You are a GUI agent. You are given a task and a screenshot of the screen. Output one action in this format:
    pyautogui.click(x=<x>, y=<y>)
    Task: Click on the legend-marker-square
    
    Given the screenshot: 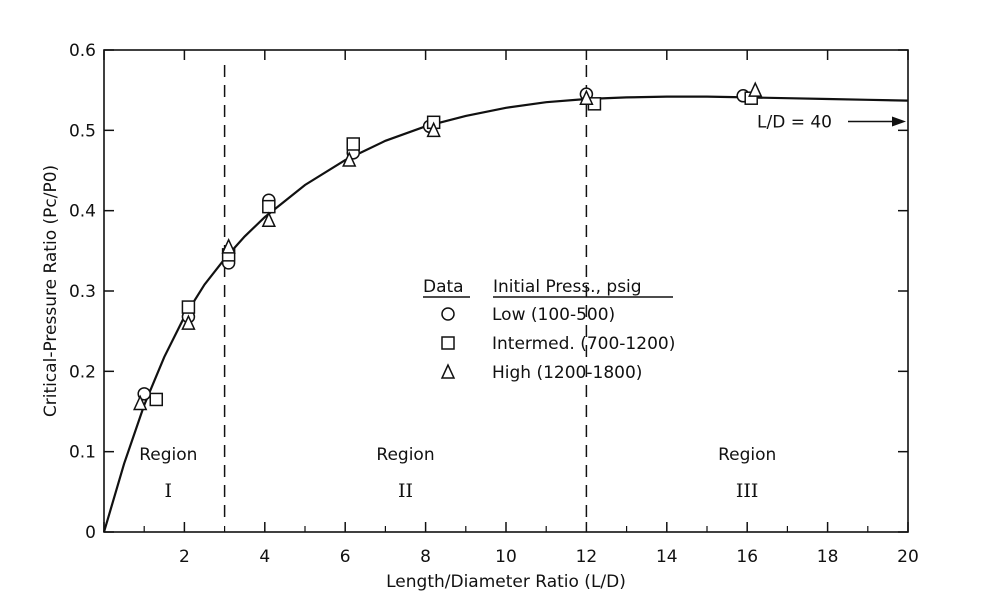 What is the action you would take?
    pyautogui.click(x=448, y=343)
    